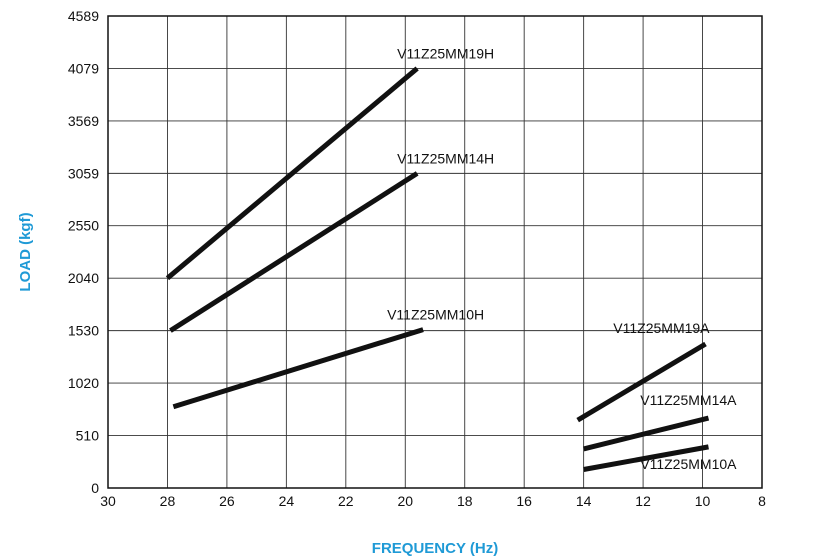 The width and height of the screenshot is (822, 559). Describe the element at coordinates (25, 251) in the screenshot. I see `y-axis-title: LOAD (kgf)` at that location.